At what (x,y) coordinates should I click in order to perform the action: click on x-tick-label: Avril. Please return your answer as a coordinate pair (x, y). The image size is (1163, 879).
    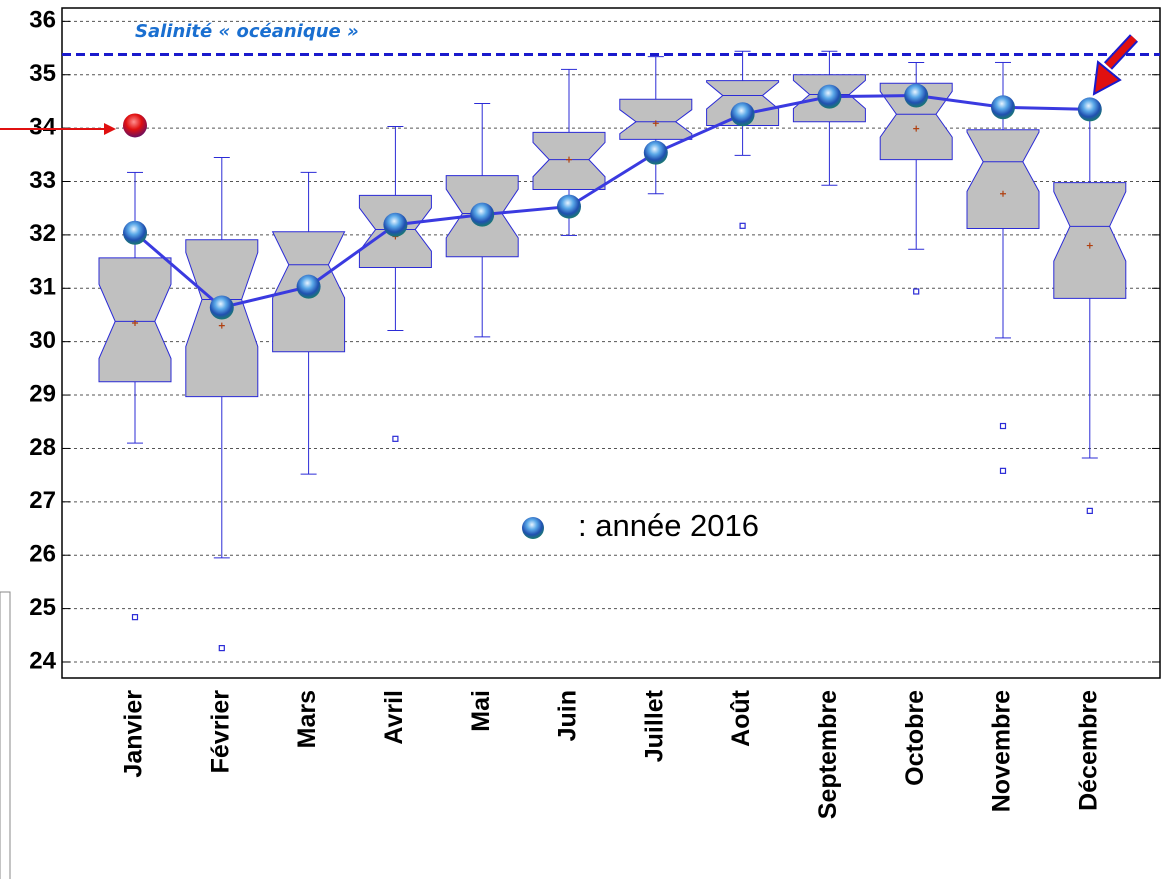
    Looking at the image, I should click on (394, 717).